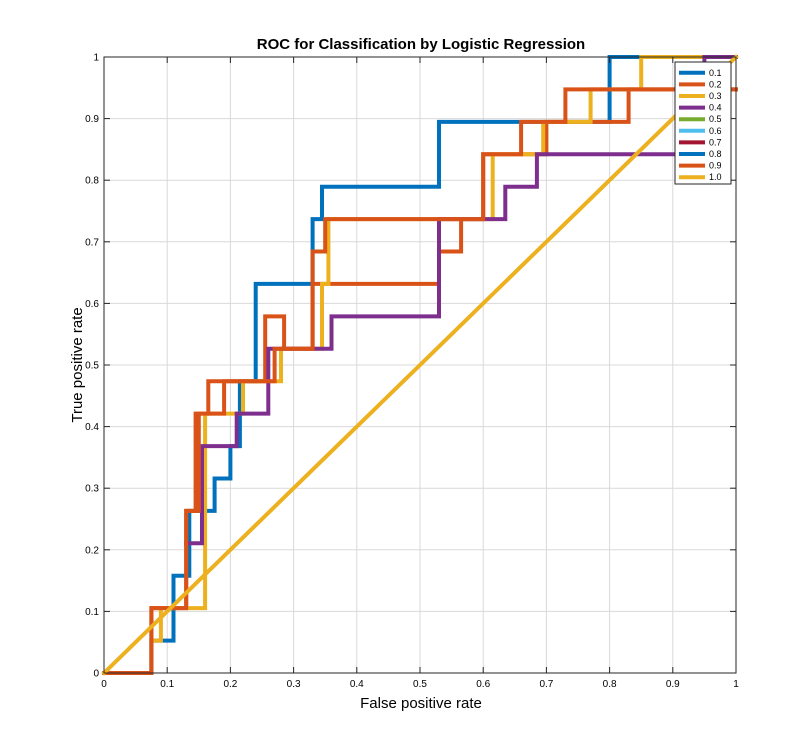  What do you see at coordinates (92, 427) in the screenshot?
I see `y-tick-label: 0.4` at bounding box center [92, 427].